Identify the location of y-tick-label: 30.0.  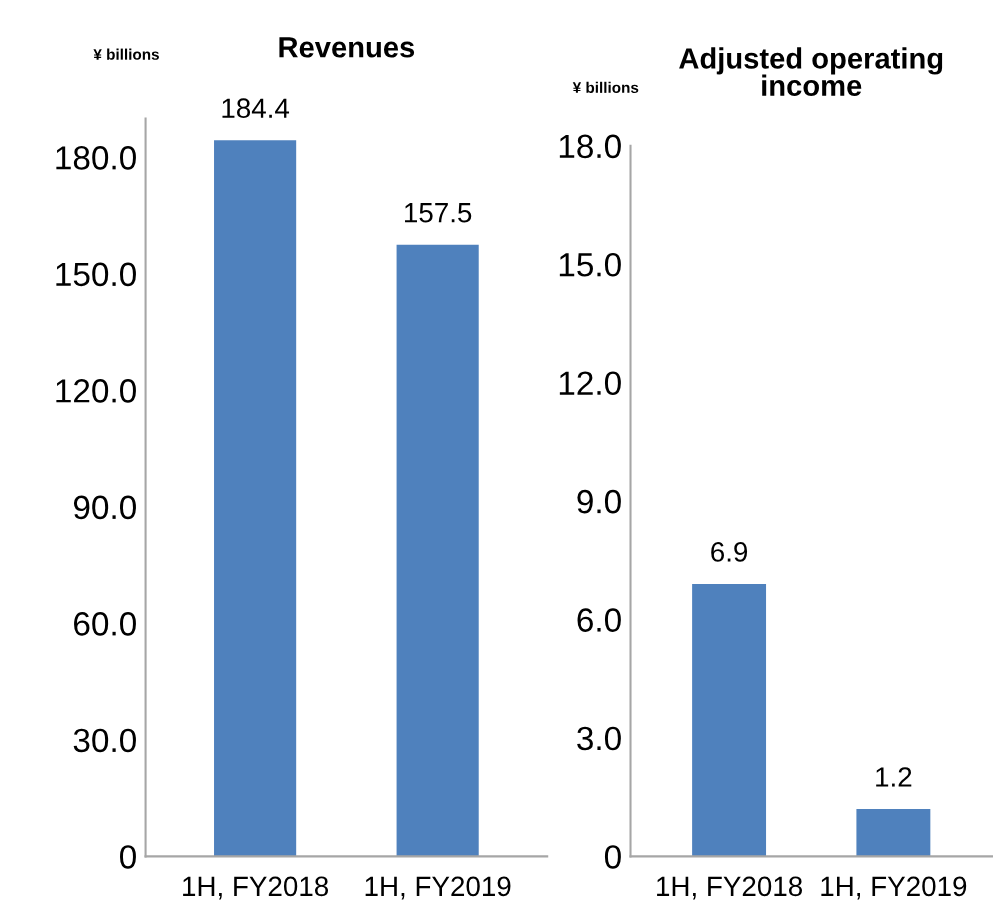
(104, 740).